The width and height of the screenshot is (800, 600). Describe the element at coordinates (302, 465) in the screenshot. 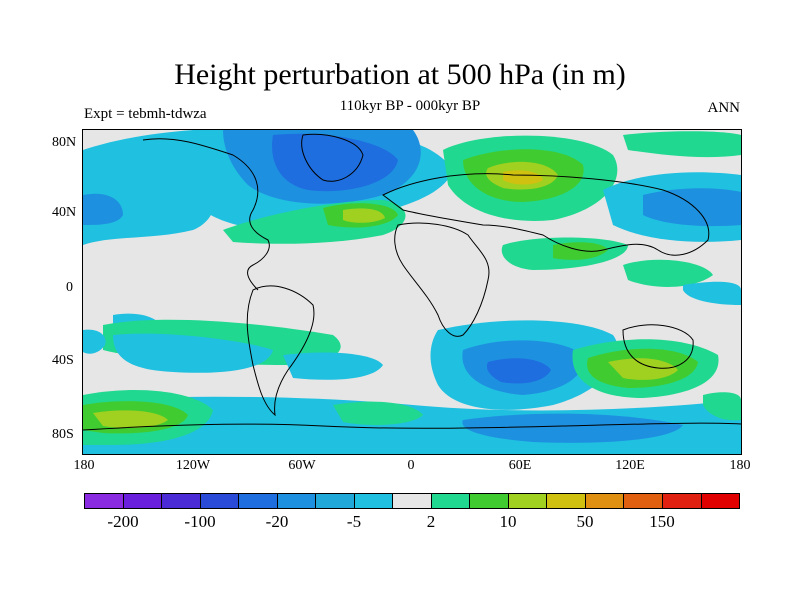

I see `x-tick-label: 60W` at that location.